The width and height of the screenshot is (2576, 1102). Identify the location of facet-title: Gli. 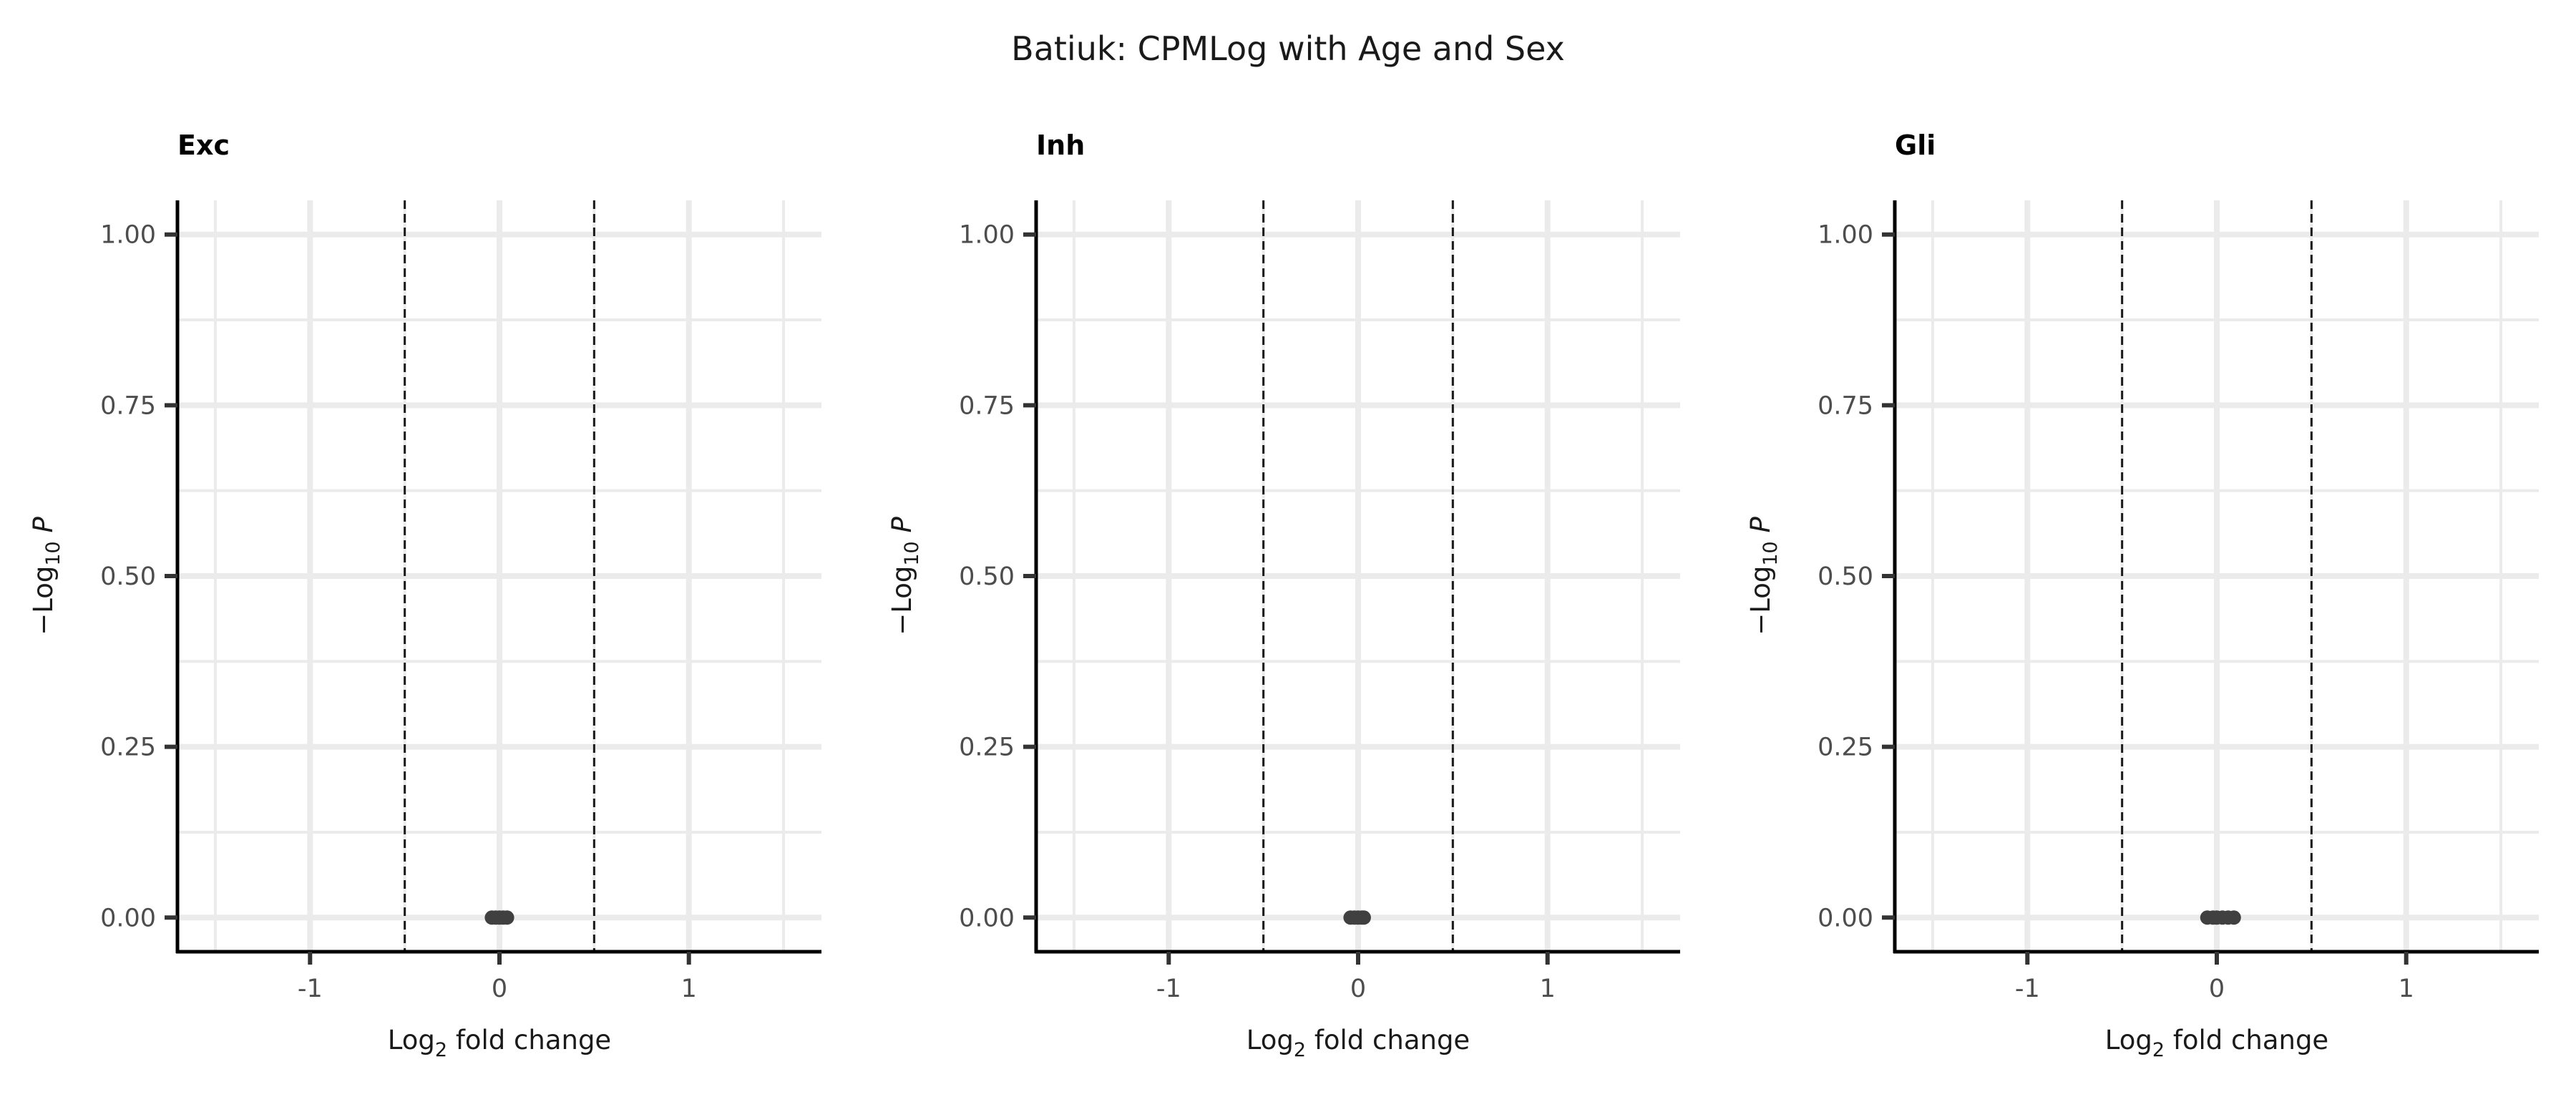
(1915, 145).